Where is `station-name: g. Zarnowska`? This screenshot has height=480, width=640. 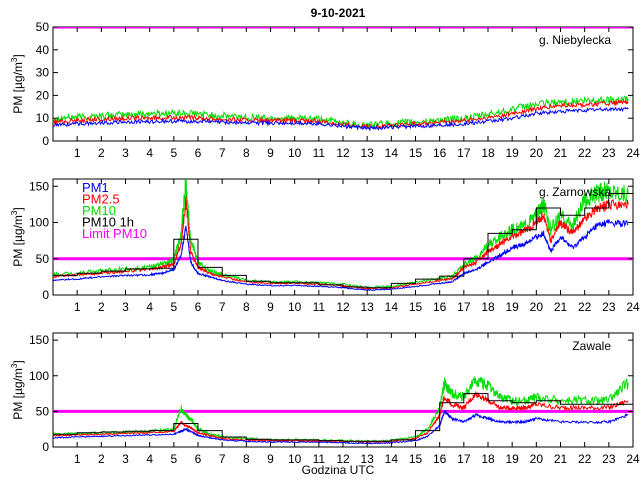
station-name: g. Zarnowska is located at coordinates (575, 192).